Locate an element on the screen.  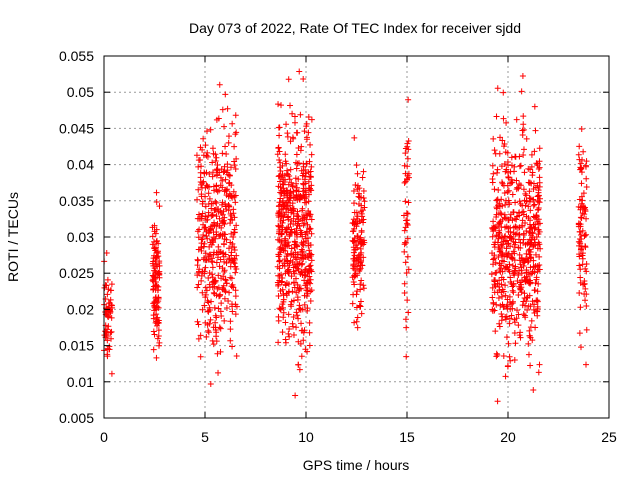
x-axis-label: GPS time / hours is located at coordinates (356, 465).